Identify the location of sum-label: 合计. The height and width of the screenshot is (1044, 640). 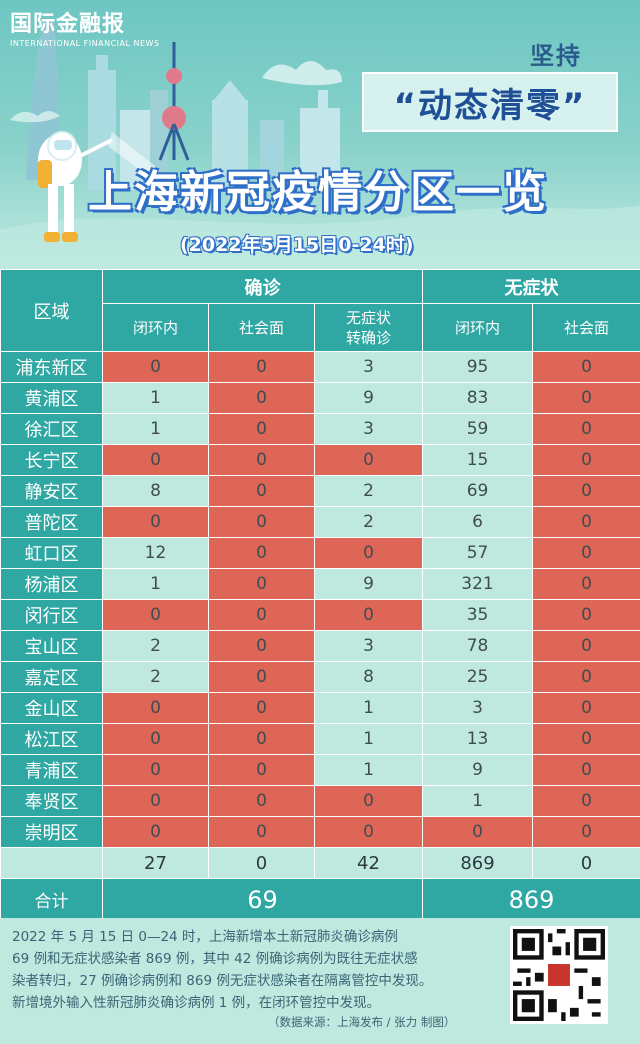
(51, 899).